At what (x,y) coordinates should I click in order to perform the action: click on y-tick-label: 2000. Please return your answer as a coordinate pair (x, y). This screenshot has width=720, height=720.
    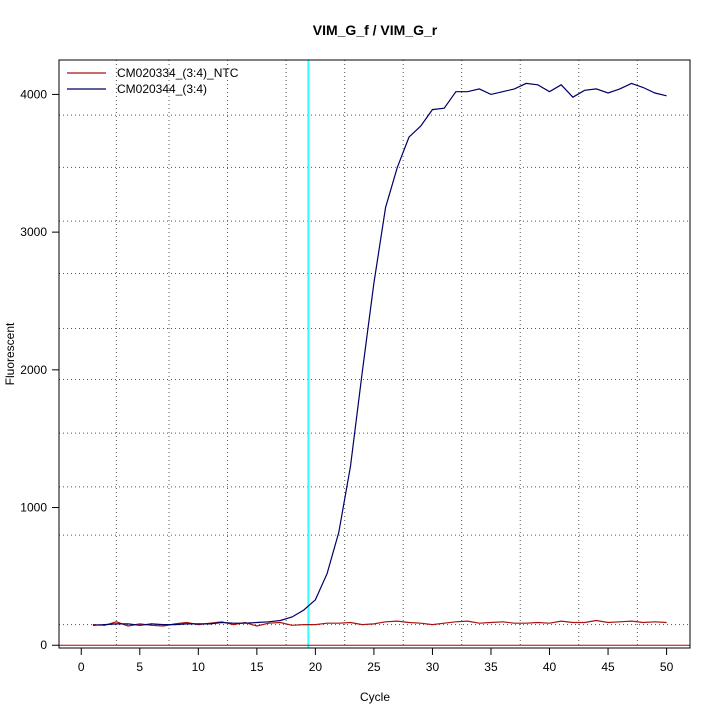
    Looking at the image, I should click on (33, 370).